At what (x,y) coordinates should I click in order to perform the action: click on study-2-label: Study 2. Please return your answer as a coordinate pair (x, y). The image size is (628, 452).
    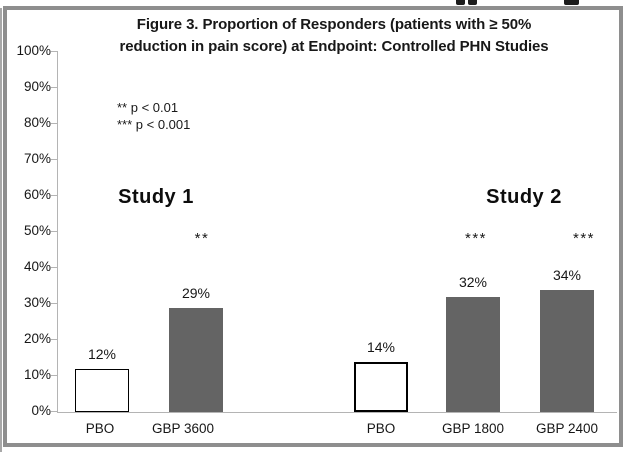
    Looking at the image, I should click on (524, 197).